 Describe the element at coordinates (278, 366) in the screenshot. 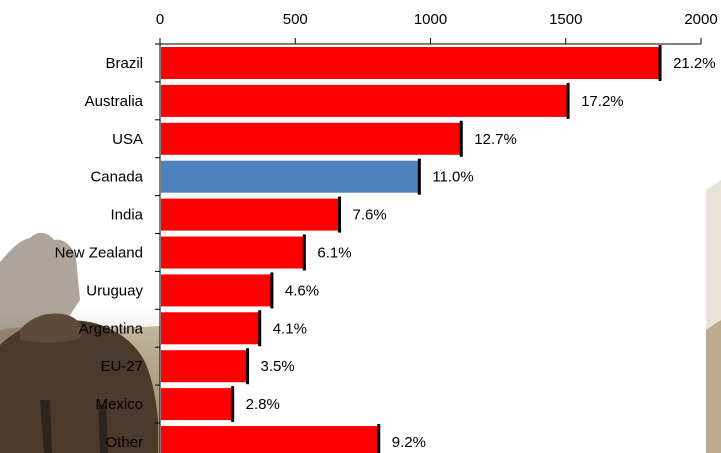

I see `data-label: 3.5%` at that location.